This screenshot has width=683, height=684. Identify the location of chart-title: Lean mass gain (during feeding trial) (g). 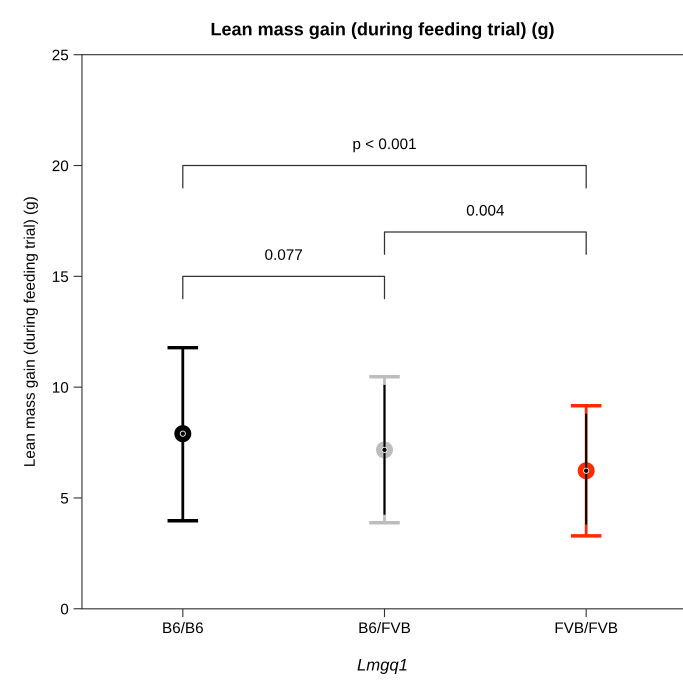
(383, 31).